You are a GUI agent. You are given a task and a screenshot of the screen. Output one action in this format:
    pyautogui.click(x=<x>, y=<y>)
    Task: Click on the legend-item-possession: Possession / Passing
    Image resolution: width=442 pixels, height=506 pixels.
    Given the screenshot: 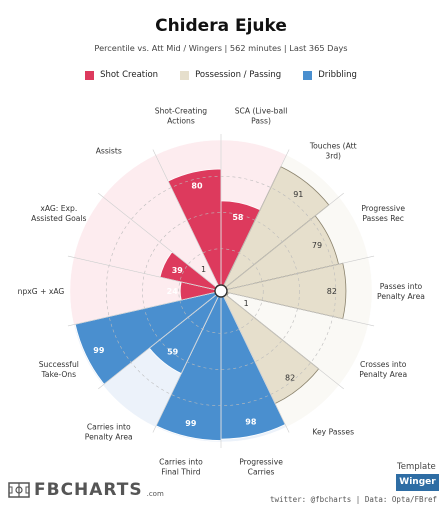 What is the action you would take?
    pyautogui.click(x=230, y=75)
    